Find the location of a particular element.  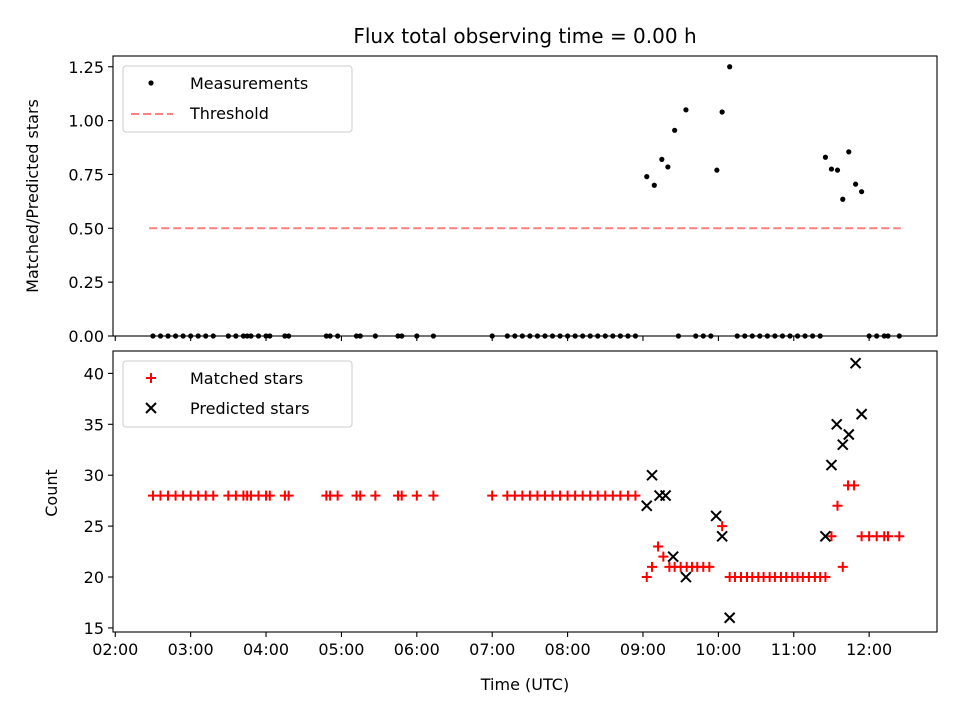

top-legend-label: Measurements is located at coordinates (249, 83).